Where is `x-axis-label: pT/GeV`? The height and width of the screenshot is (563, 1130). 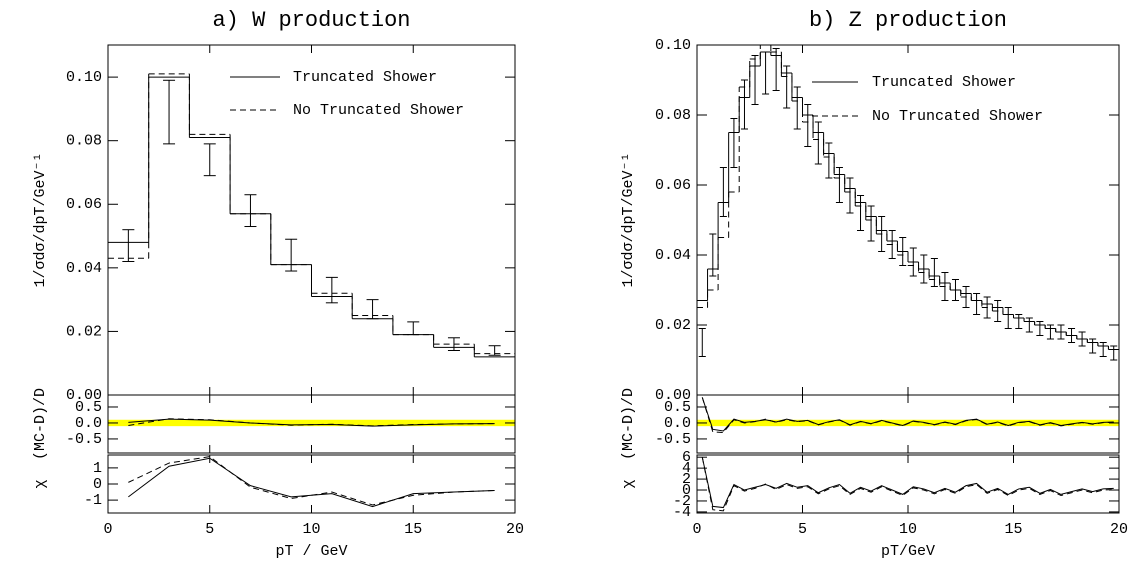
x-axis-label: pT/GeV is located at coordinates (908, 551).